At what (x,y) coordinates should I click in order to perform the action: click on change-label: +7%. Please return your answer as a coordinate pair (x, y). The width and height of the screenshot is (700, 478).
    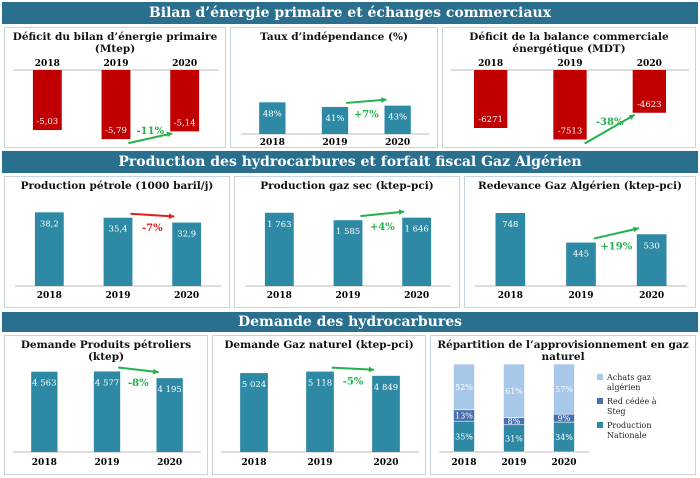
    Looking at the image, I should click on (366, 114).